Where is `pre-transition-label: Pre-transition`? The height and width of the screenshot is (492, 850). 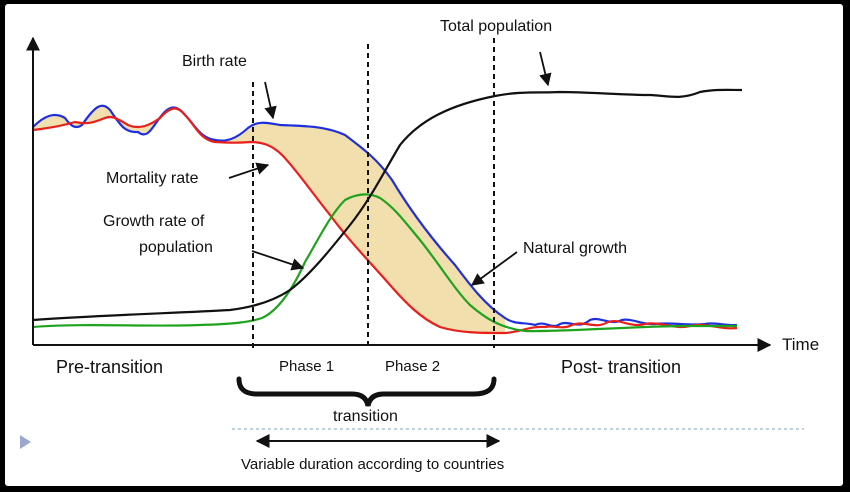
pre-transition-label: Pre-transition is located at coordinates (109, 367).